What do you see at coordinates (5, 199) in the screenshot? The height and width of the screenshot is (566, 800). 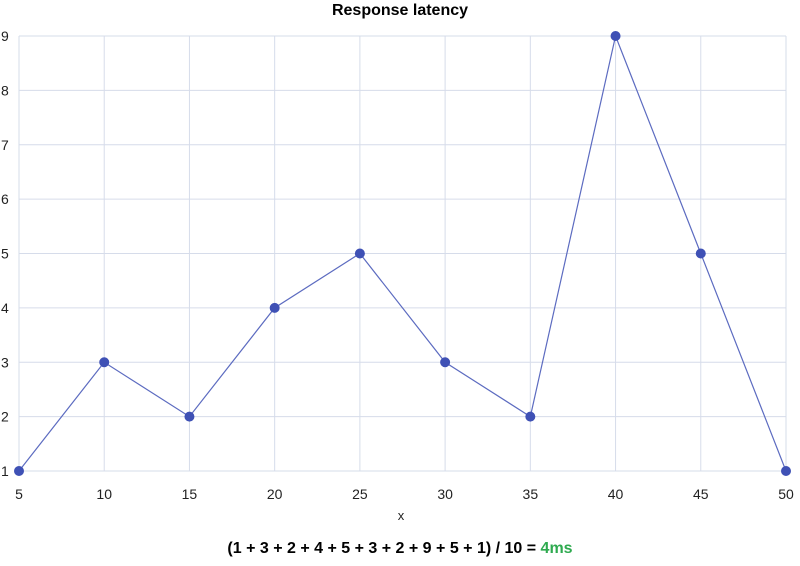 I see `y-tick-label: 6` at bounding box center [5, 199].